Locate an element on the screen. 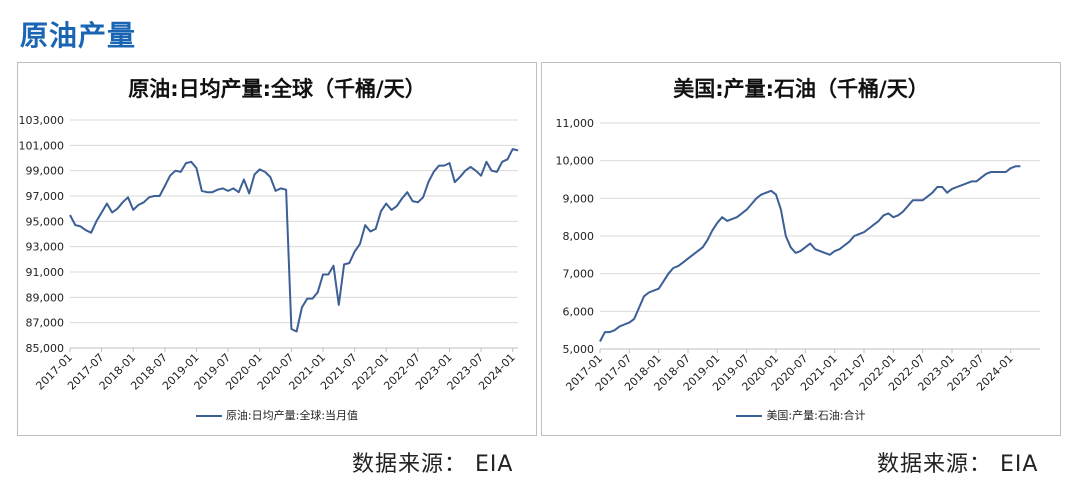 The height and width of the screenshot is (494, 1080). legend-label-us: 美国:产量:石油:合计 is located at coordinates (816, 415).